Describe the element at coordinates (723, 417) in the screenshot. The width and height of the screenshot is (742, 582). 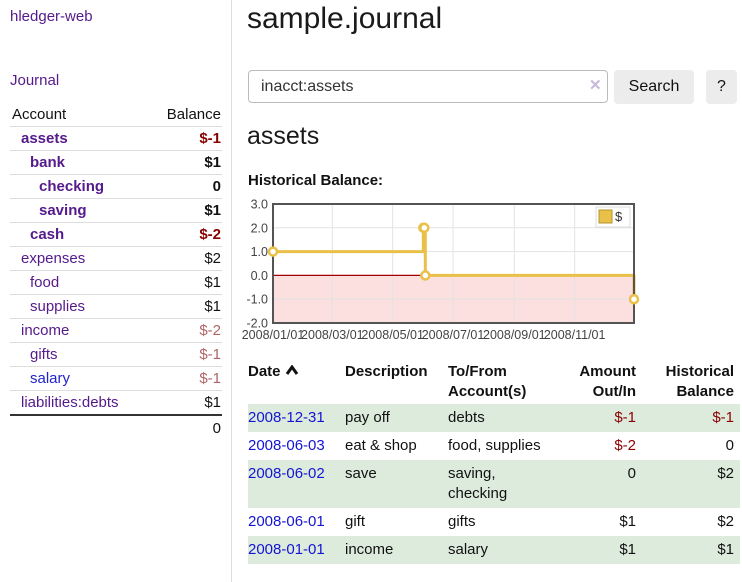
I see `transaction-balance: $-1` at that location.